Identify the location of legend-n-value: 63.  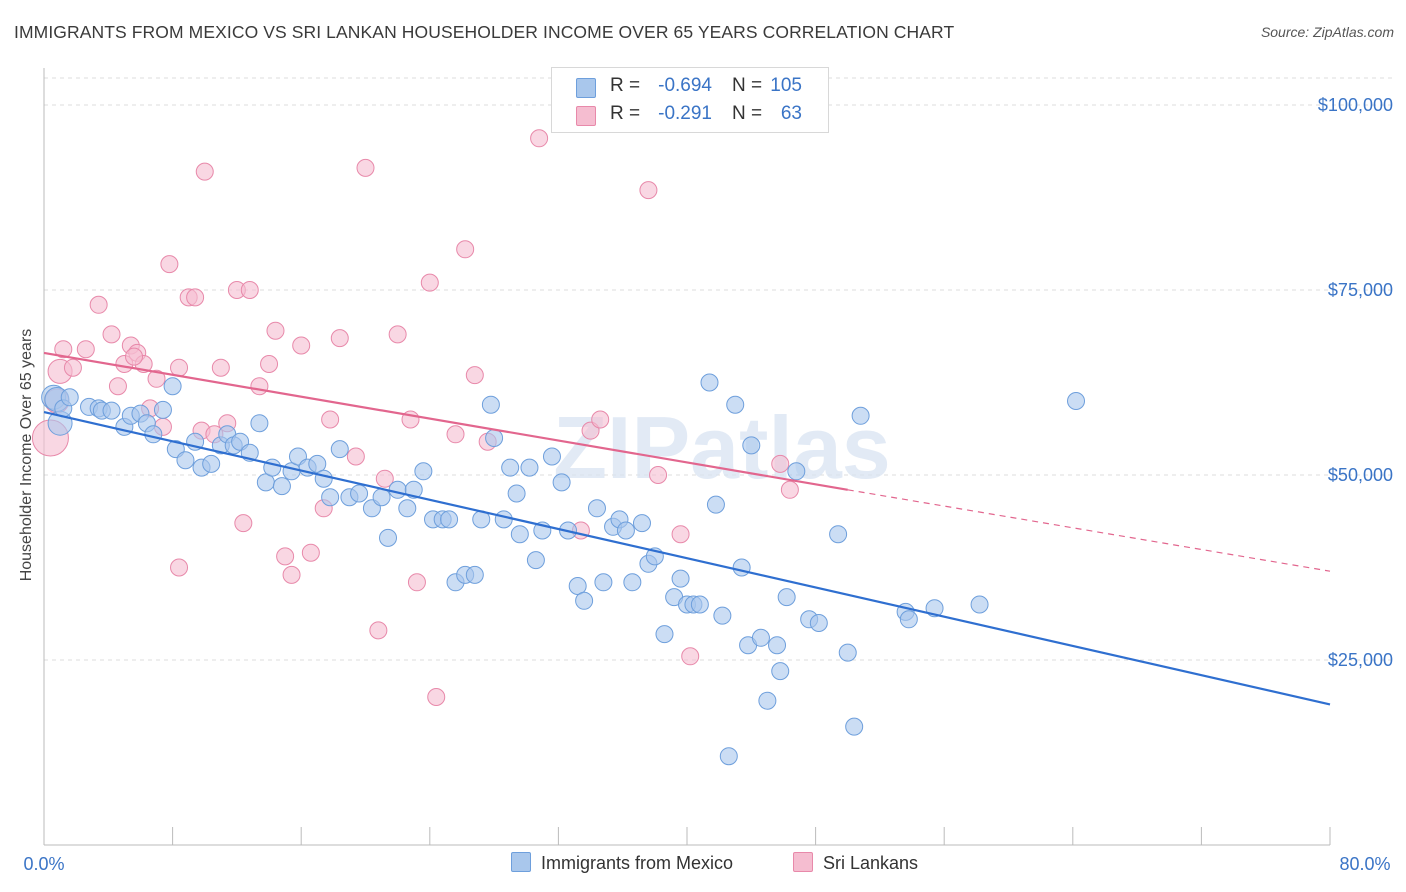
(791, 113).